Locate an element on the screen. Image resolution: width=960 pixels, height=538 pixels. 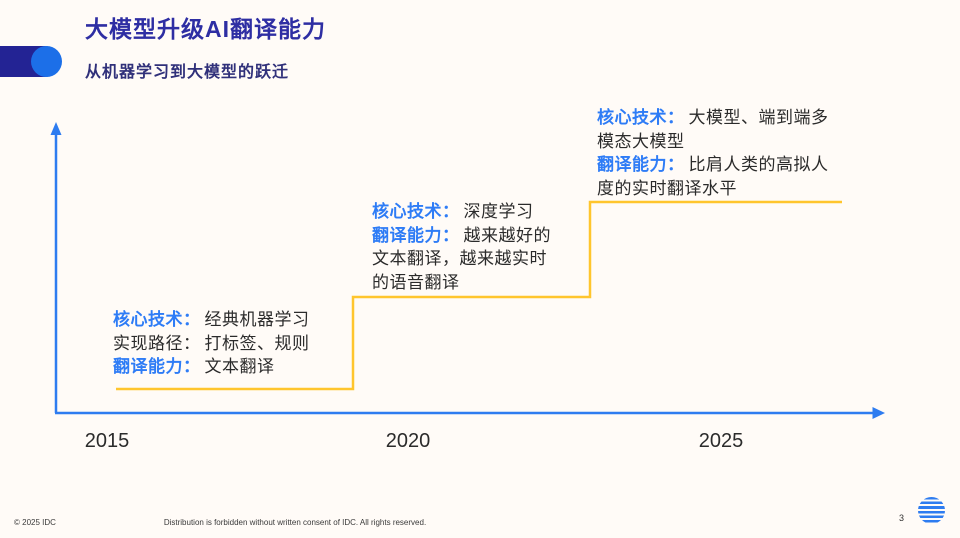
milestone-line: 实现路径： 打标签、规则 is located at coordinates (211, 344).